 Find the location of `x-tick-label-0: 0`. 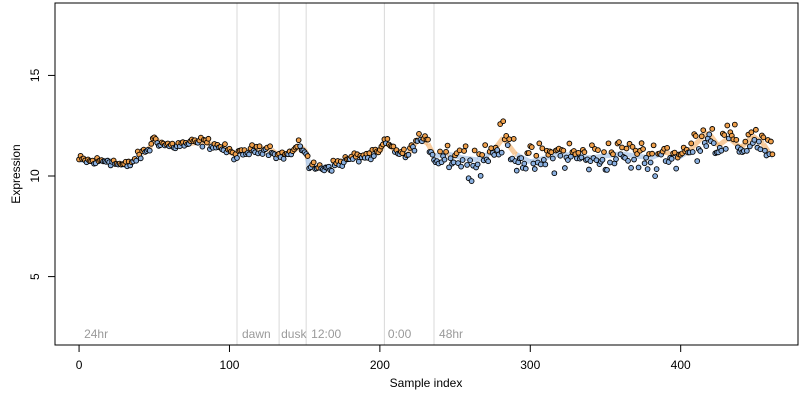

x-tick-label-0: 0 is located at coordinates (79, 365).